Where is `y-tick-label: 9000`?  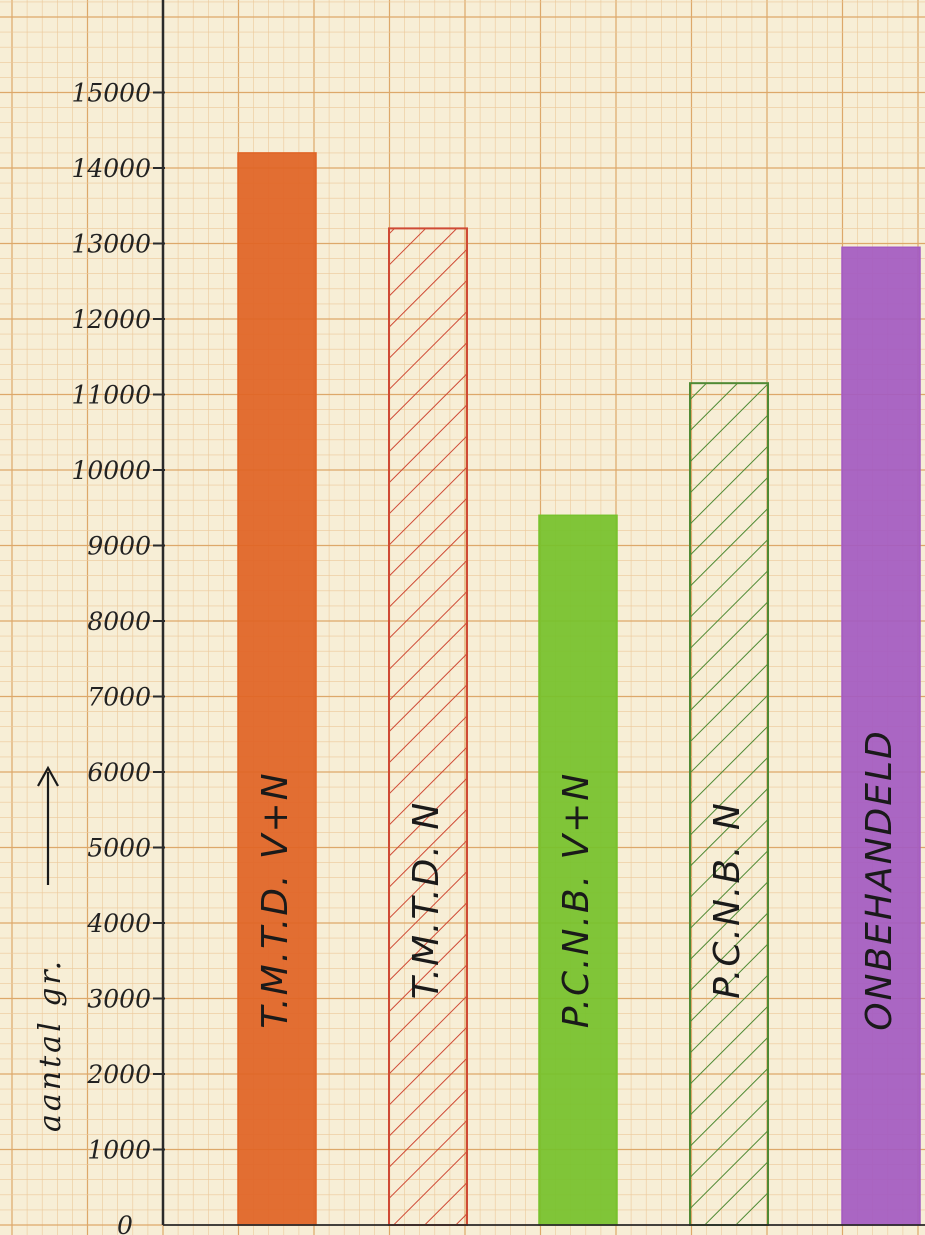 y-tick-label: 9000 is located at coordinates (119, 546).